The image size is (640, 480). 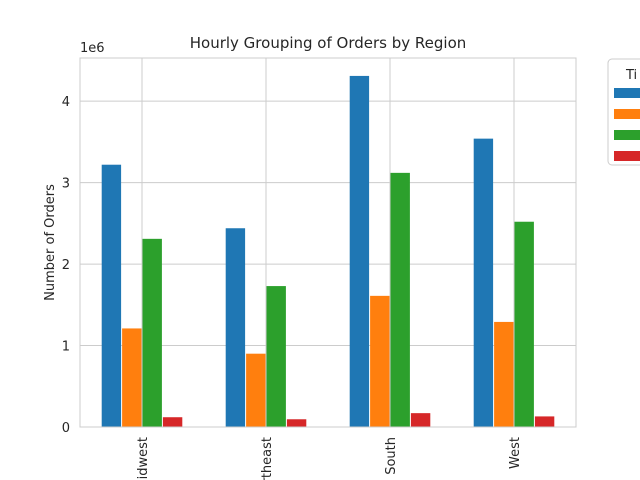 I want to click on chart-title: Hourly Grouping of Orders by Region, so click(x=328, y=43).